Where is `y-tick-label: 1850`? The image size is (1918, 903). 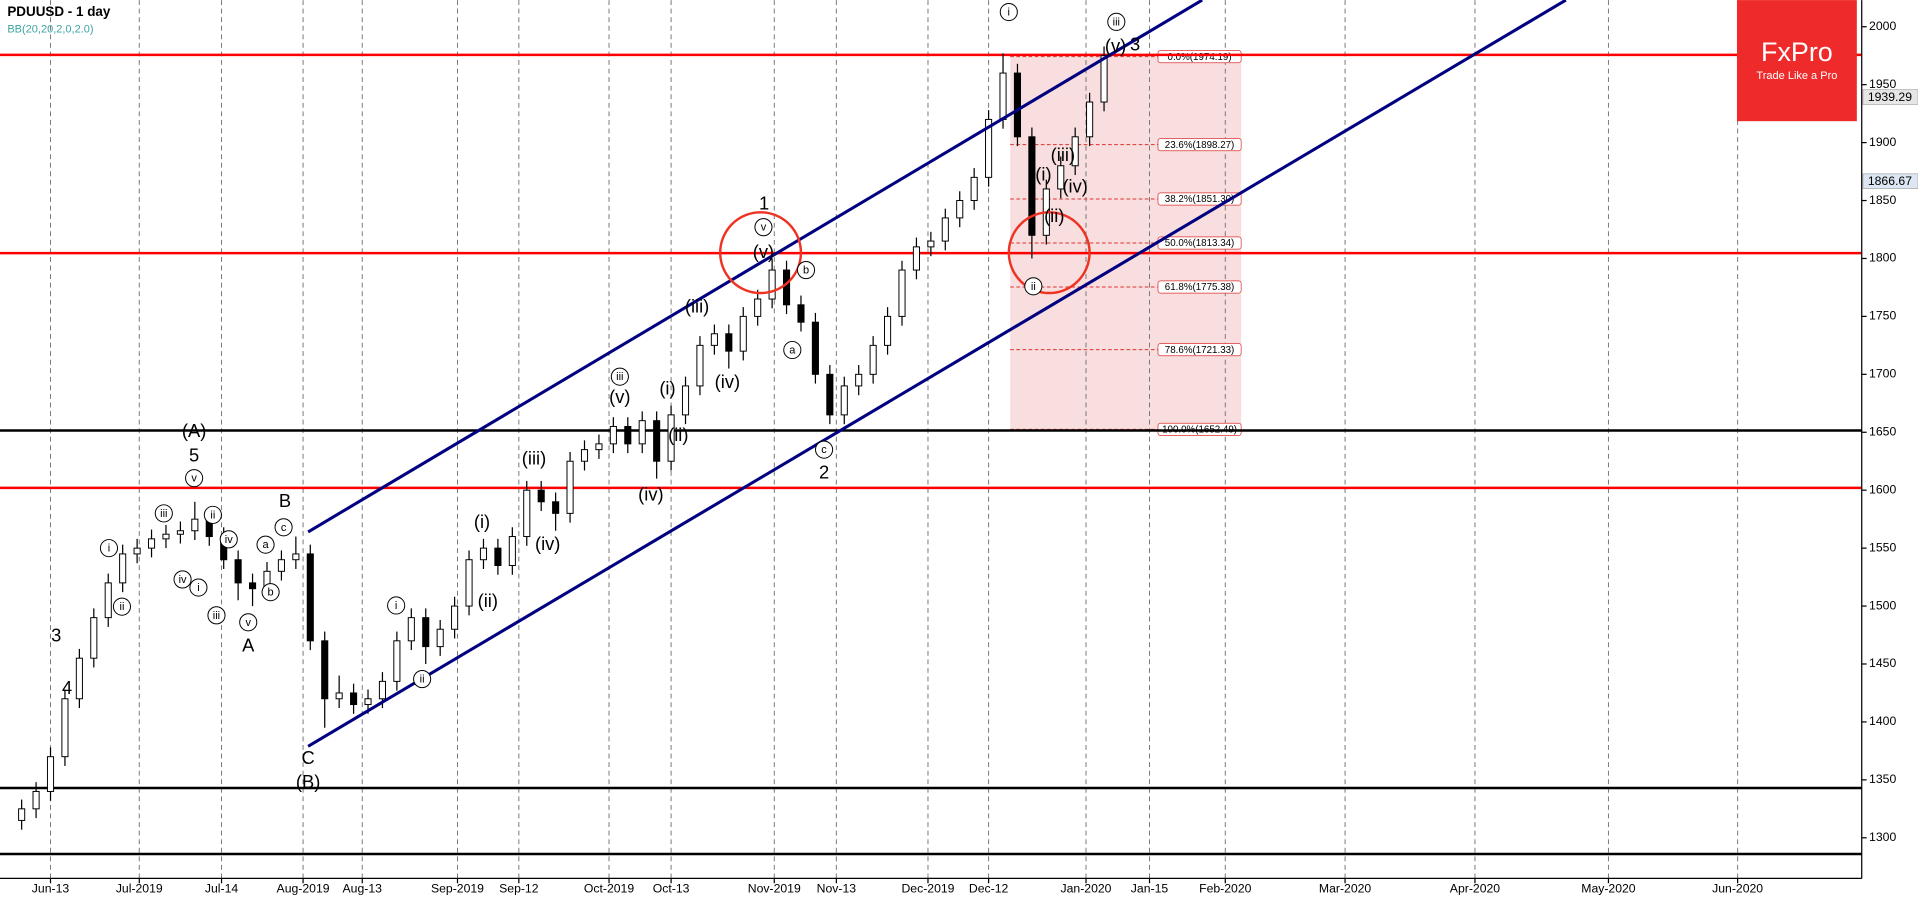
y-tick-label: 1850 is located at coordinates (1882, 200).